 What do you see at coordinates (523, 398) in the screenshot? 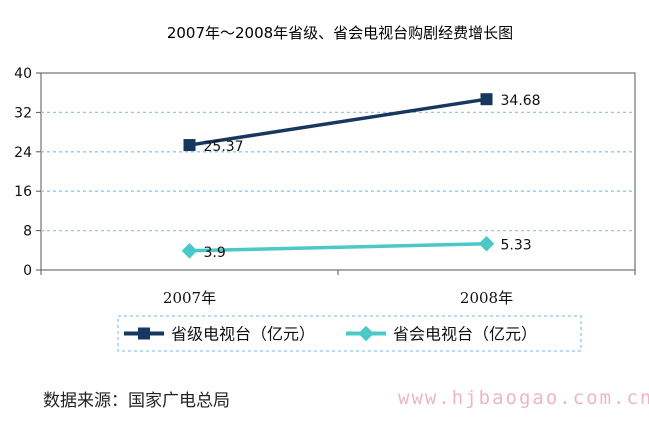
I see `watermark: www.hjbaogao.com.cn` at bounding box center [523, 398].